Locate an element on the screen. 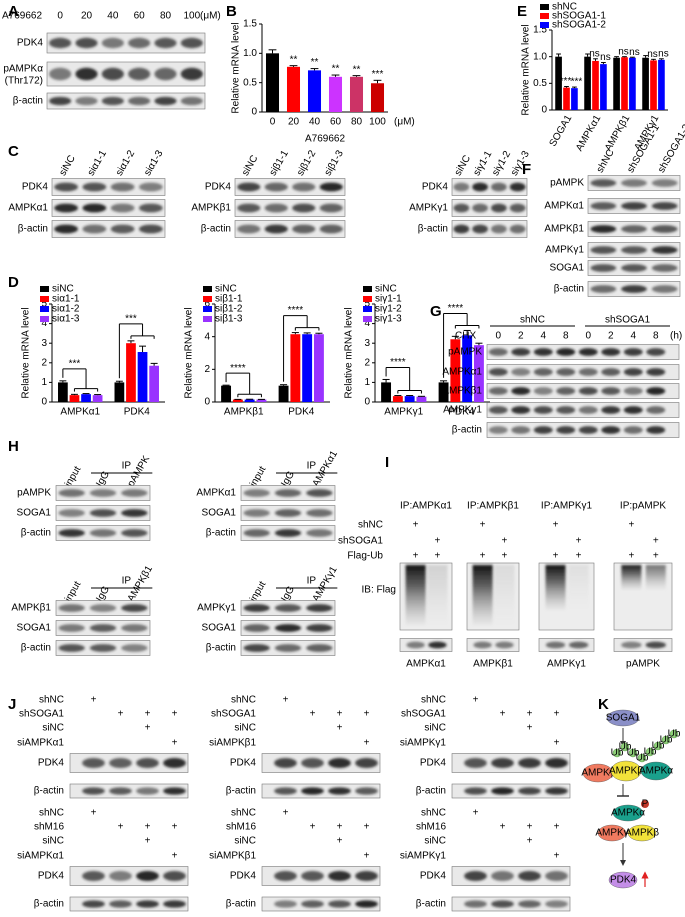 The image size is (685, 917). row-label: pAMPKα is located at coordinates (23, 69).